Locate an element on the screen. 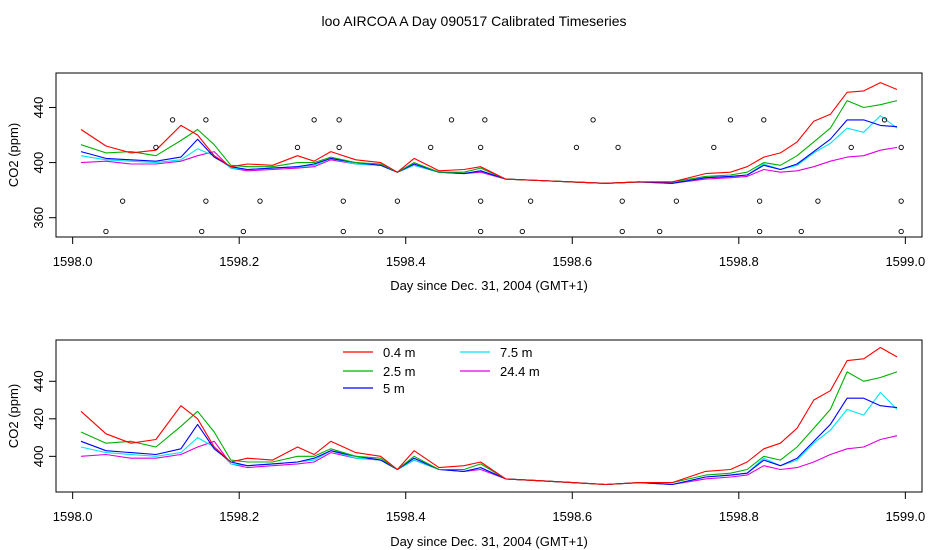  series-line-2-5-m is located at coordinates (489, 142).